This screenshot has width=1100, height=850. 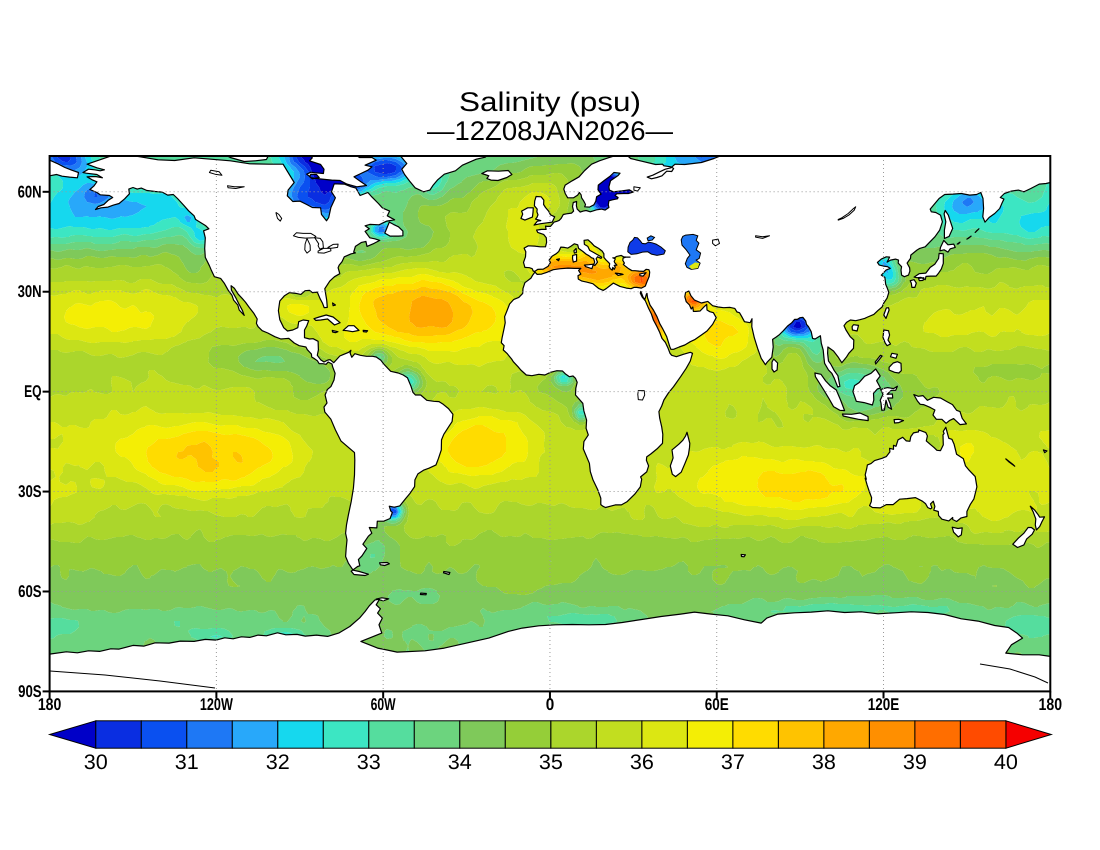 I want to click on svg-text: 120E, so click(x=884, y=704).